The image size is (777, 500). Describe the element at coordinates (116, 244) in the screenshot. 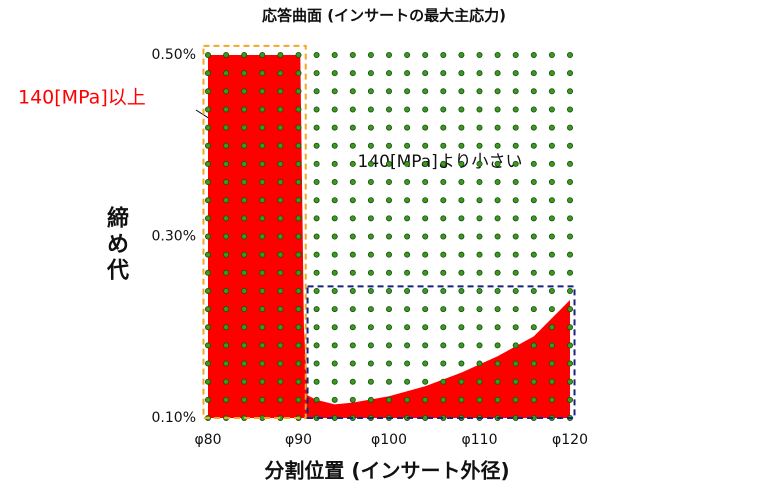

I see `y-axis-label: 締め代` at that location.